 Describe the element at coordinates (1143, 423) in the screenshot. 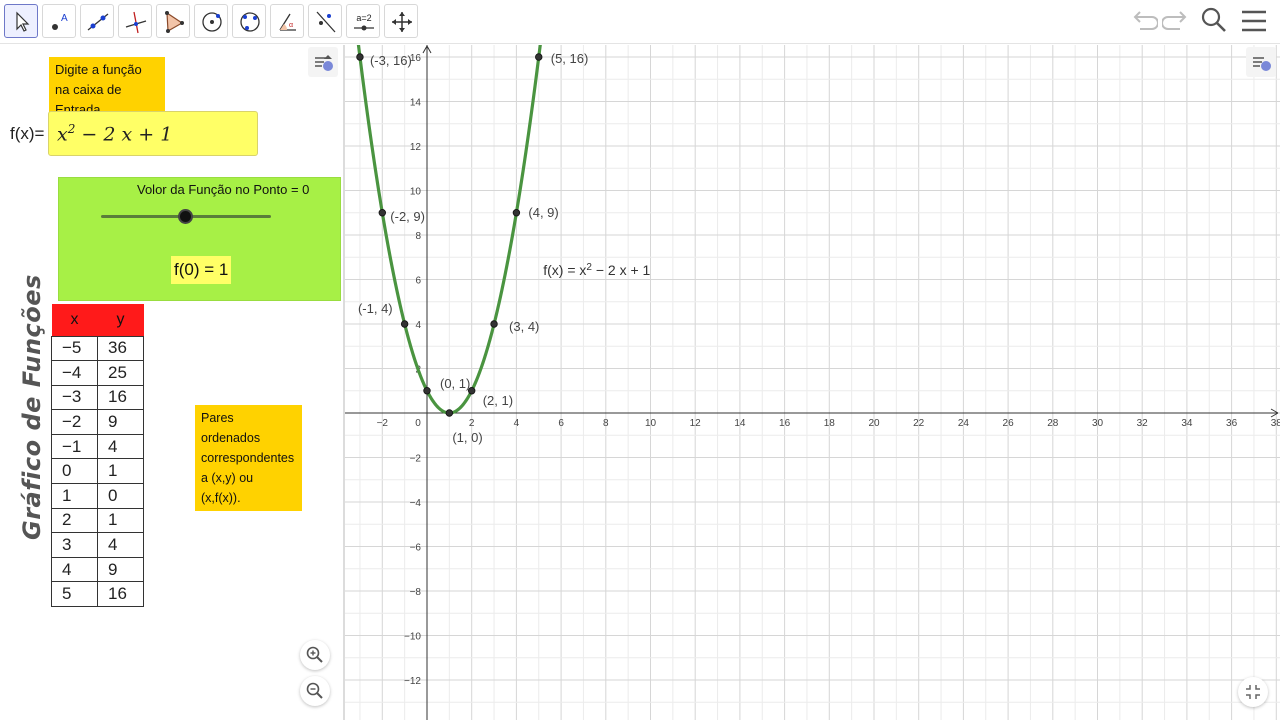

I see `x-tick-label: 32` at that location.